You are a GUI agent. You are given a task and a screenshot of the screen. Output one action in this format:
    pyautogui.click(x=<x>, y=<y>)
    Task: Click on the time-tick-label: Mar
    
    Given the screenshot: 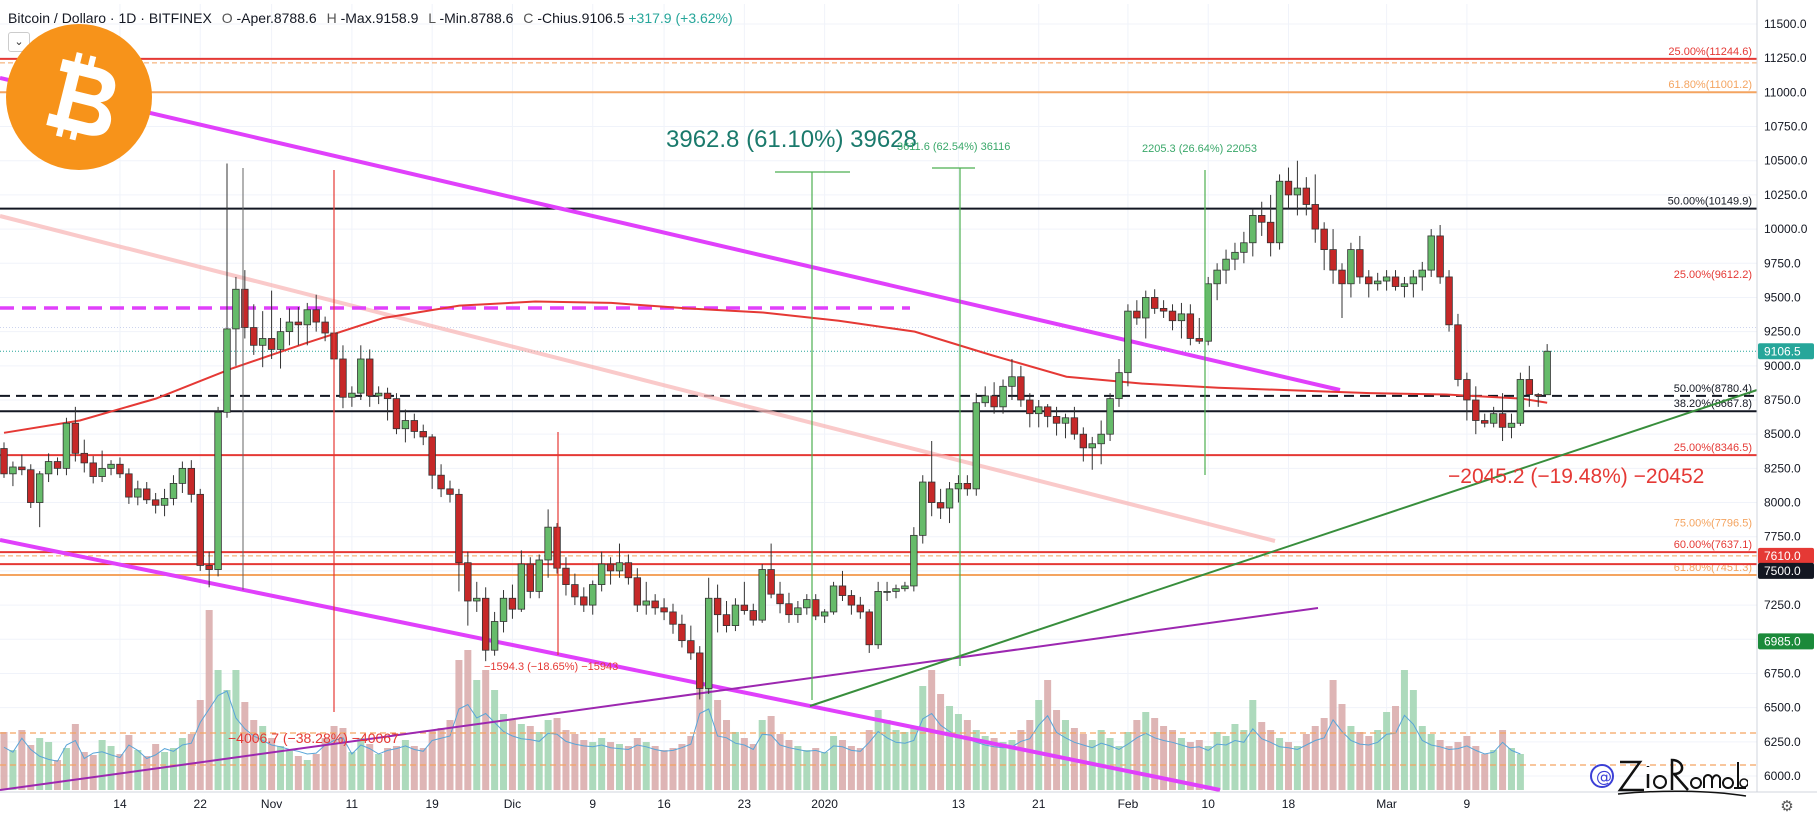 What is the action you would take?
    pyautogui.click(x=1386, y=804)
    